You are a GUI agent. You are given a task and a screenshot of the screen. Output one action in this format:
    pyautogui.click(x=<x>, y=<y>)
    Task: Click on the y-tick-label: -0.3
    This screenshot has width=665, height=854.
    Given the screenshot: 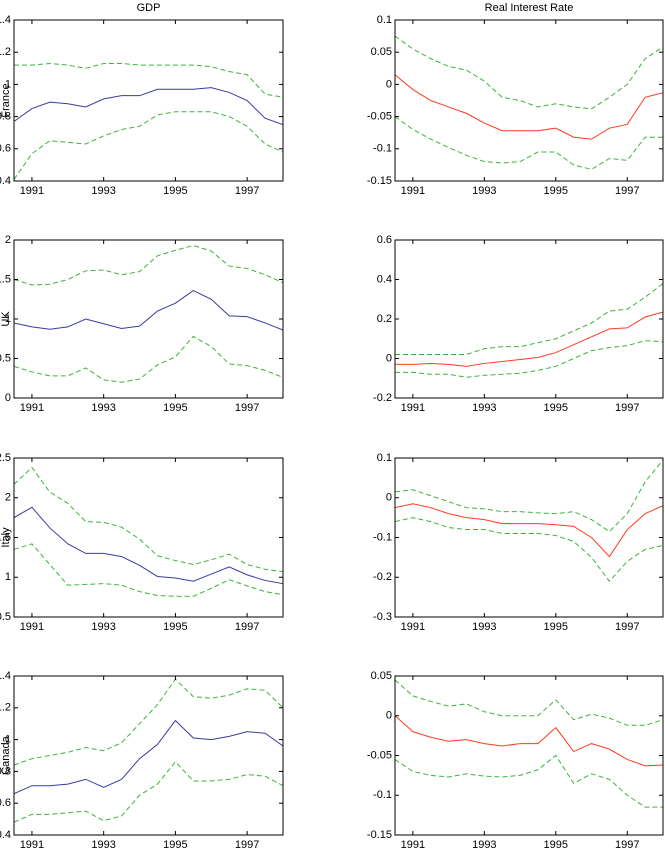 What is the action you would take?
    pyautogui.click(x=382, y=617)
    